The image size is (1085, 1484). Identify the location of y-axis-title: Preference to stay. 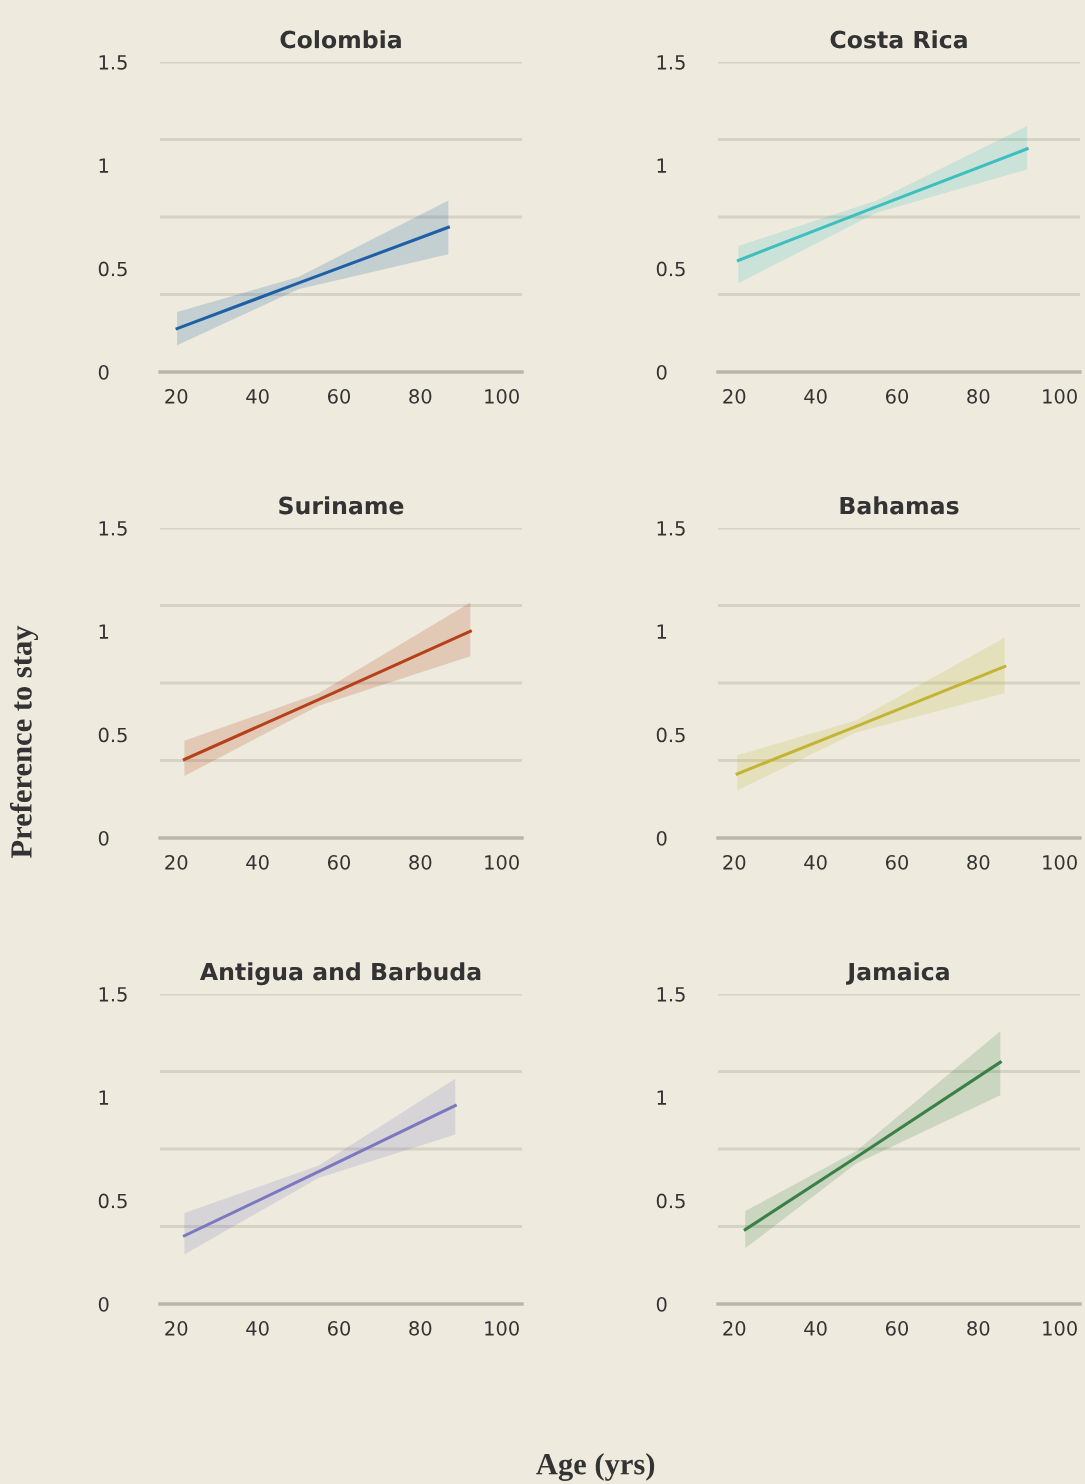
(24, 742).